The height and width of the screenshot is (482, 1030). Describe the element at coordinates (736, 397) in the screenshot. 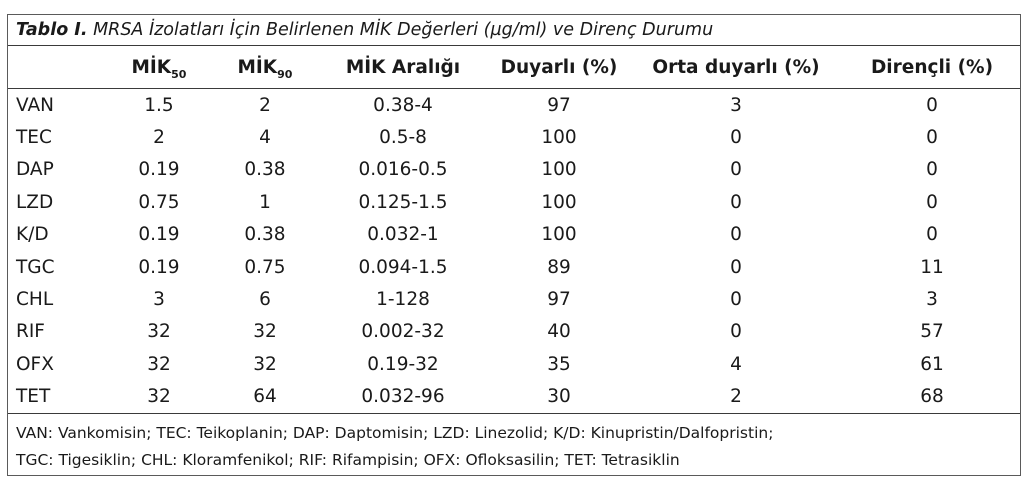

I see `cell-intermediate: 2` at that location.